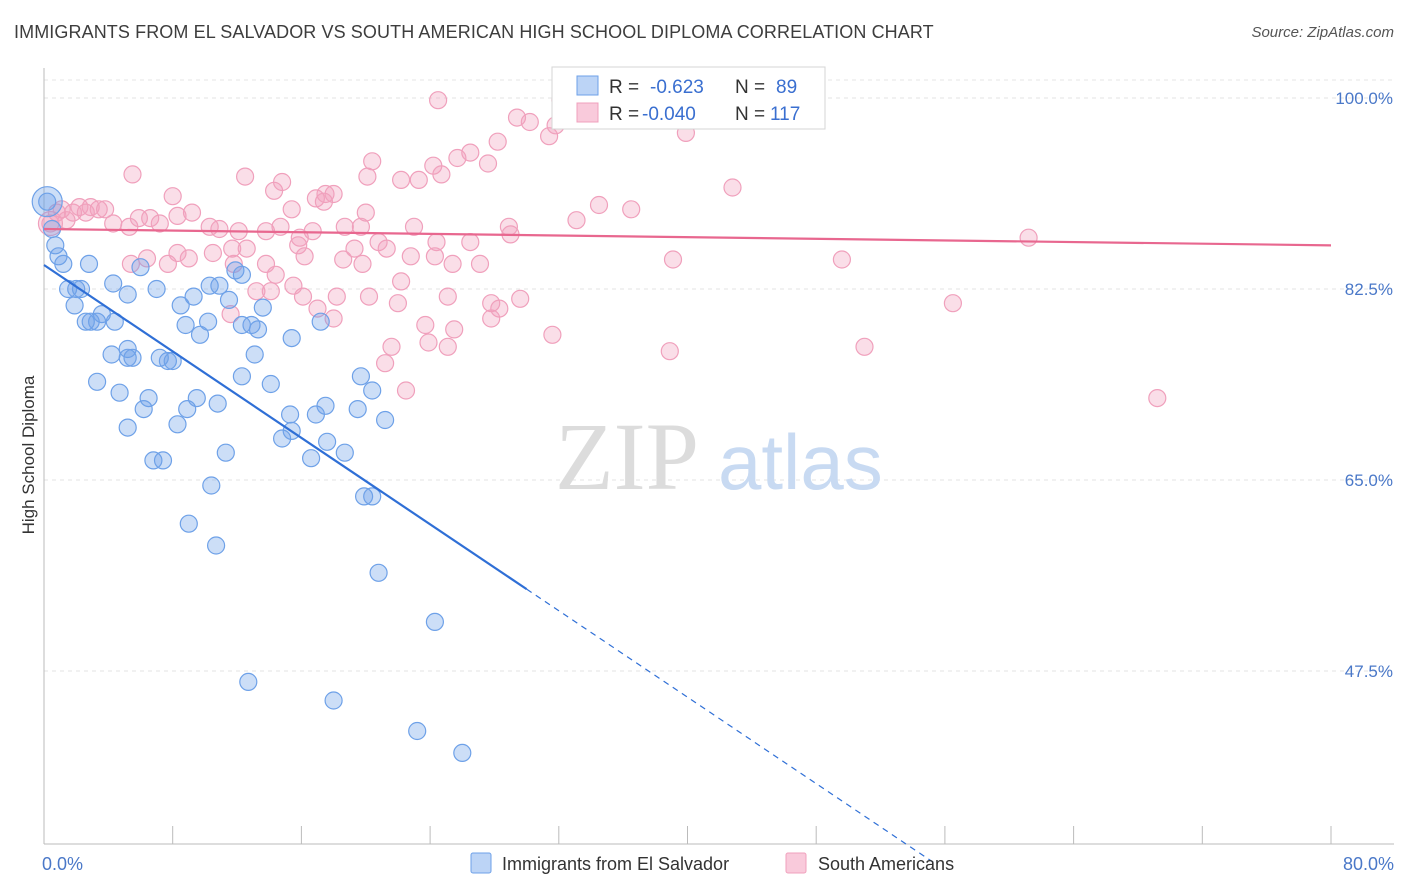 The width and height of the screenshot is (1406, 892). What do you see at coordinates (285, 427) in the screenshot?
I see `trend-line-el-salvador` at bounding box center [285, 427].